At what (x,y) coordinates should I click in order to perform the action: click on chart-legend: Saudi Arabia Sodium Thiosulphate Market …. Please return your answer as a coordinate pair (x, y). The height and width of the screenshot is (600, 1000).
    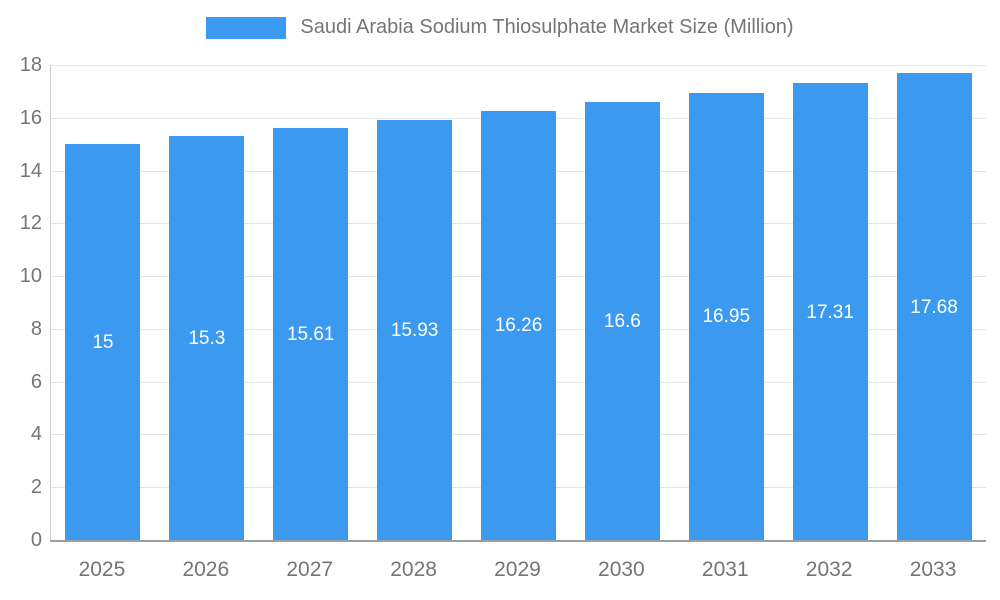
    Looking at the image, I should click on (500, 27).